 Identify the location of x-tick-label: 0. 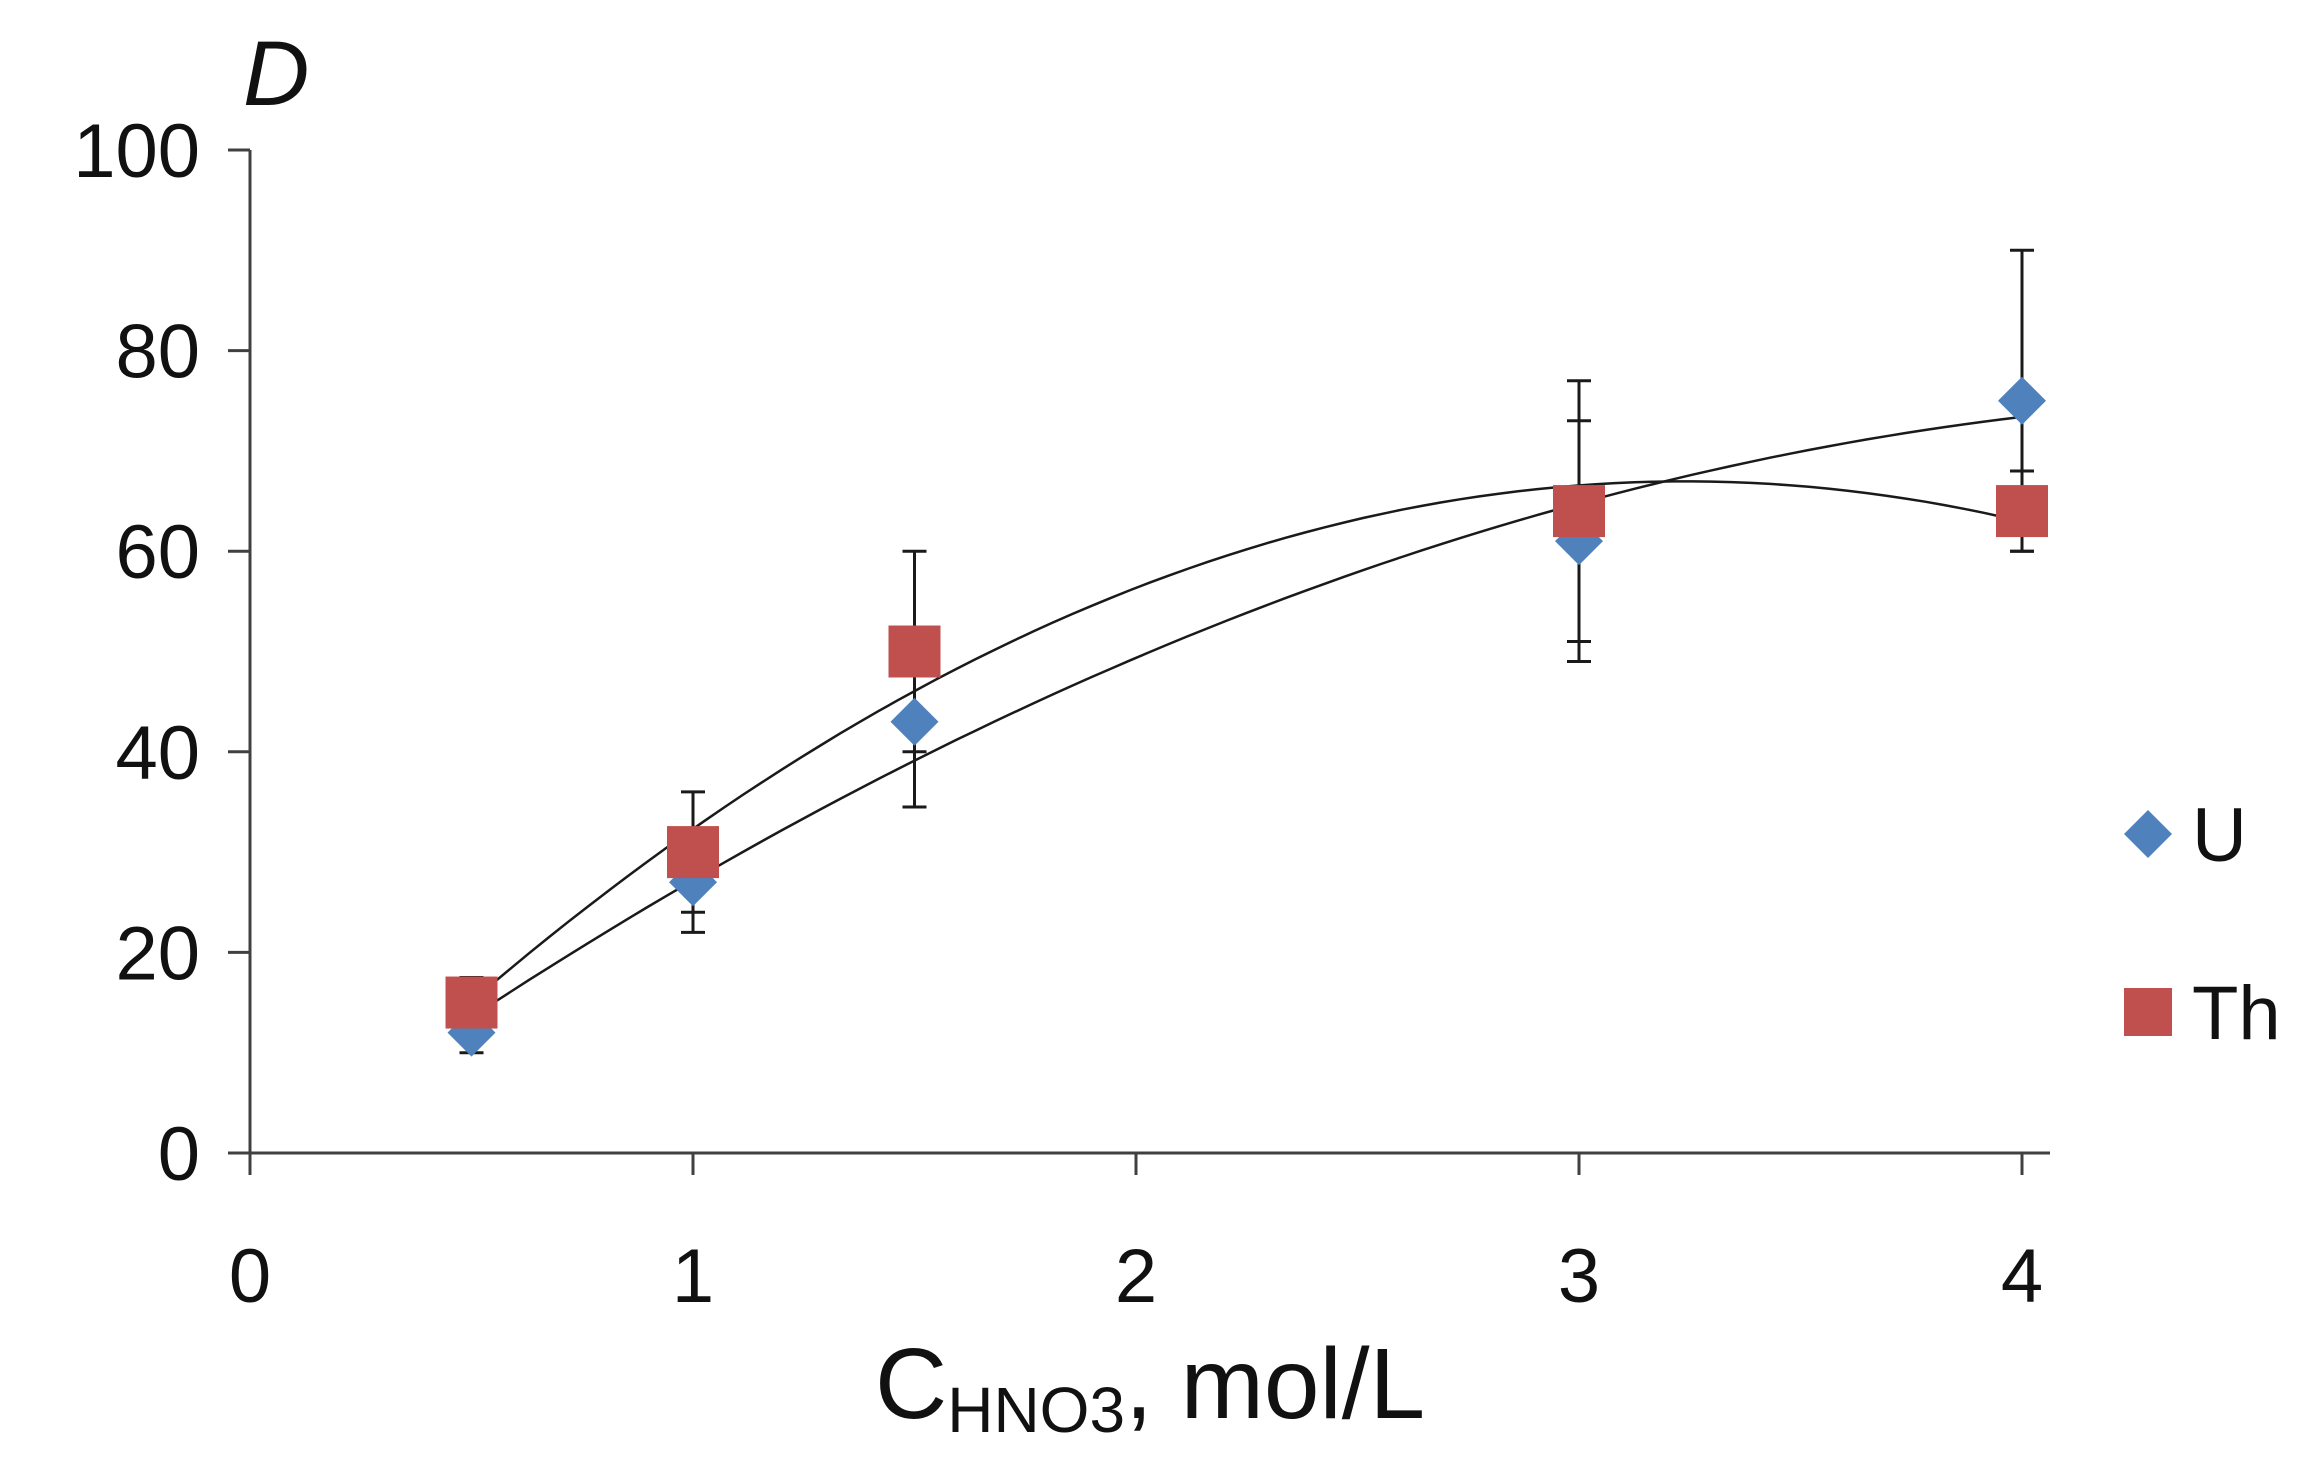
(250, 1276).